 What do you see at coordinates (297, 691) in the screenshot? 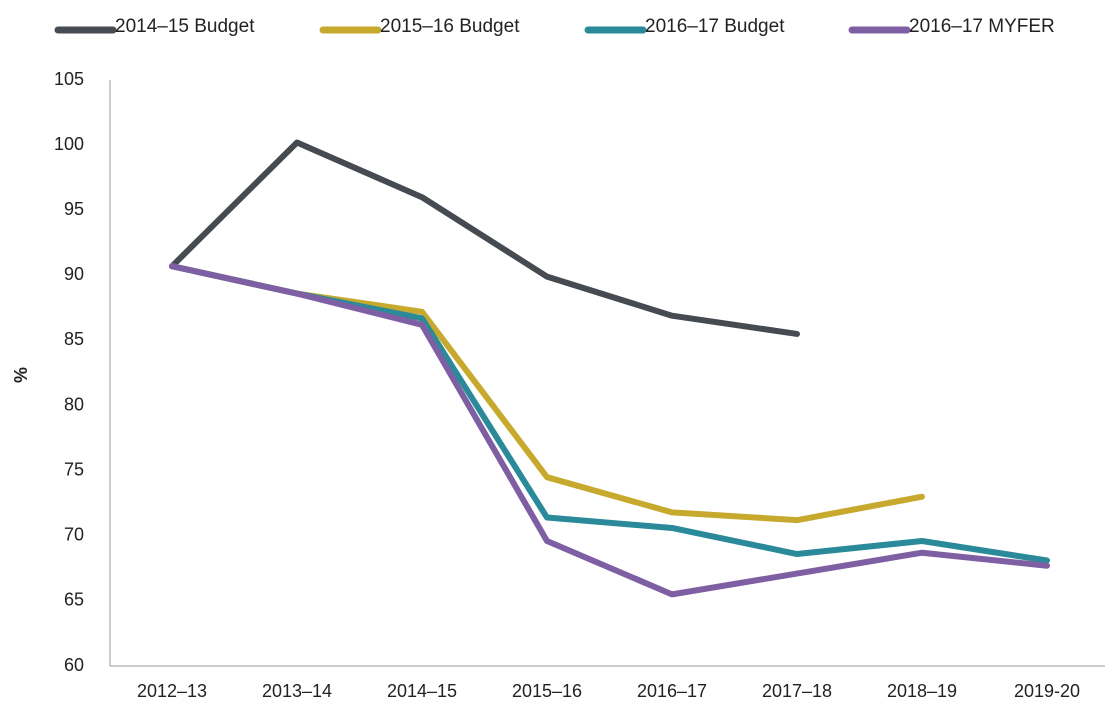
I see `x-tick-label: 2013–14` at bounding box center [297, 691].